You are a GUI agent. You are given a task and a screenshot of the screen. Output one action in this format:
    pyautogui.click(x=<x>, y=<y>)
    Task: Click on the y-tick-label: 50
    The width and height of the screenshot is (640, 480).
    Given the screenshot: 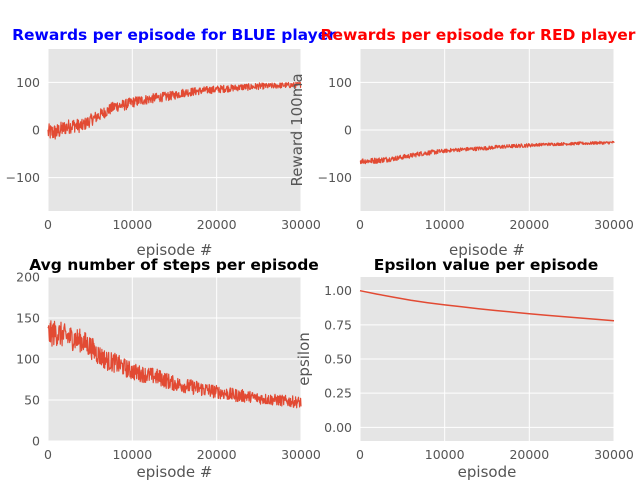 What is the action you would take?
    pyautogui.click(x=32, y=400)
    